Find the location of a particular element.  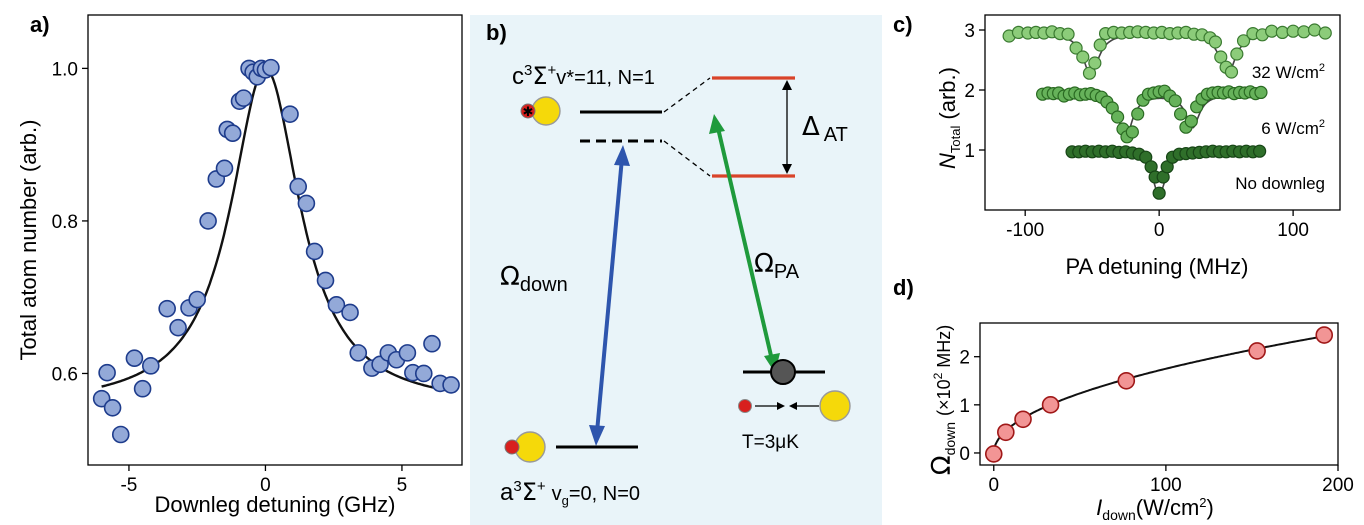

omega-pa-symbol: Ω is located at coordinates (764, 264).